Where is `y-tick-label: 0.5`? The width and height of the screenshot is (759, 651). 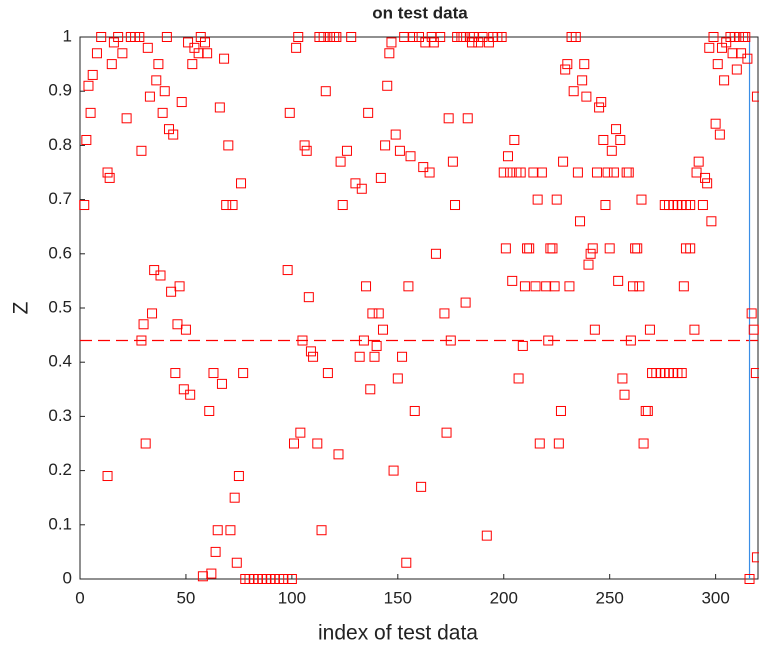
y-tick-label: 0.5 is located at coordinates (60, 306).